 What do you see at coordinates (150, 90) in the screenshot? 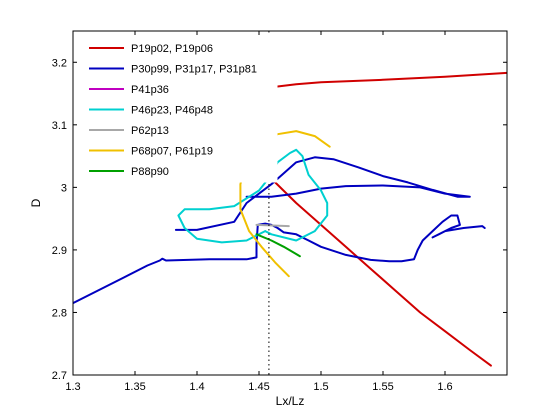
I see `legend-label-2: P41p36` at bounding box center [150, 90].